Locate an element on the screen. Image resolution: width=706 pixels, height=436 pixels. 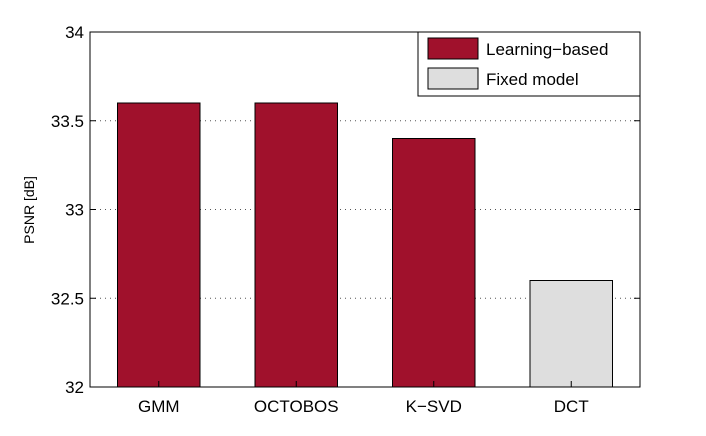
y-tick-label: 33.5 is located at coordinates (67, 121).